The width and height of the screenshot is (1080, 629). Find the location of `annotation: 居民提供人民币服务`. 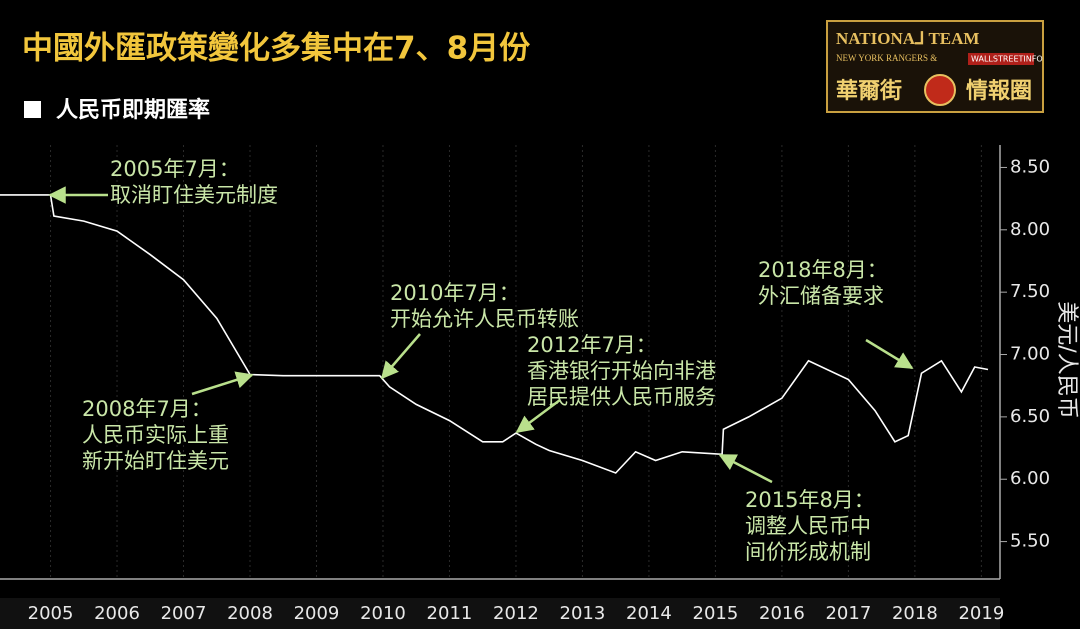

annotation: 居民提供人民币服务 is located at coordinates (621, 397).